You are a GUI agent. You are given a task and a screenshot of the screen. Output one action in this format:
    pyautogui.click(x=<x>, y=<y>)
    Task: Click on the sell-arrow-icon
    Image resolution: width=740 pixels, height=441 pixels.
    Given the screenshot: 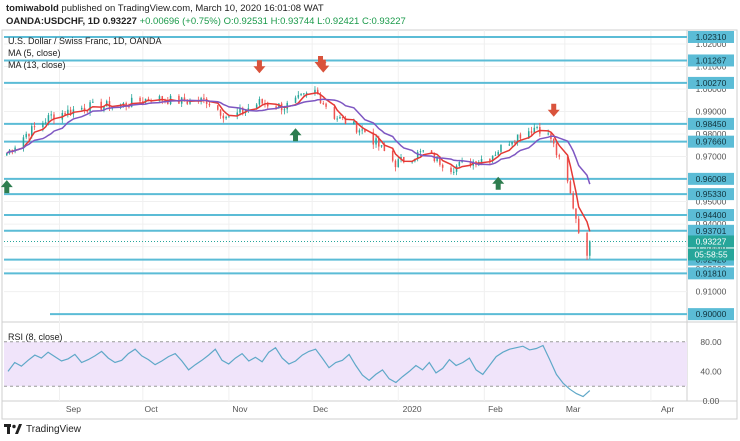 What is the action you would take?
    pyautogui.click(x=553, y=110)
    